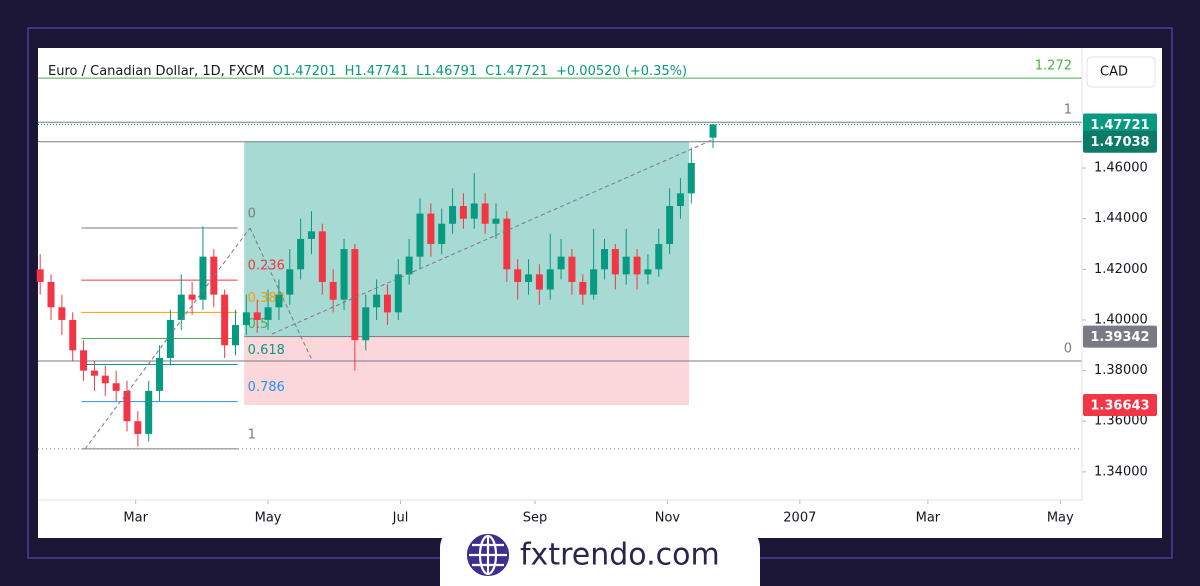 The width and height of the screenshot is (1200, 586). I want to click on price-label: 1.47721, so click(1119, 125).